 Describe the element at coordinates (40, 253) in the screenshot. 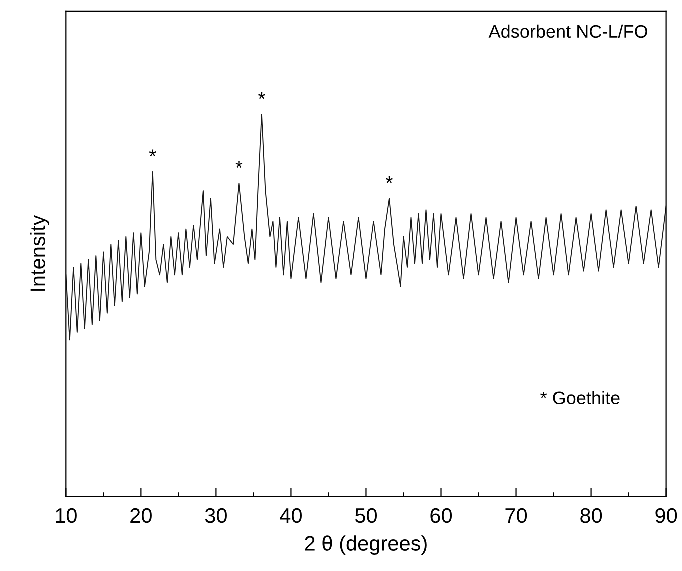

I see `y-axis-title: Intensity` at that location.